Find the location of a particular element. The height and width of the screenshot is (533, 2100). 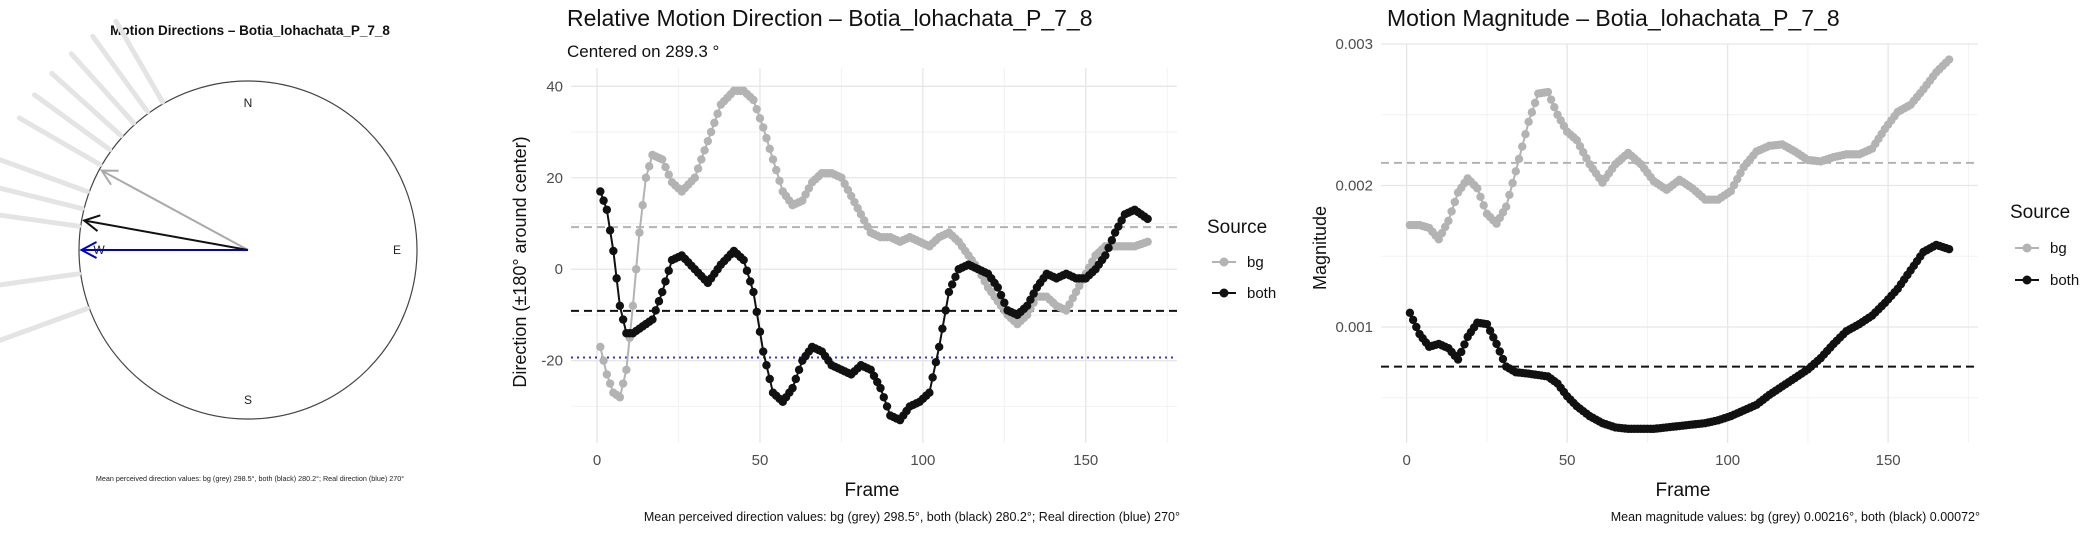

x-tick-label: 0 is located at coordinates (597, 460).